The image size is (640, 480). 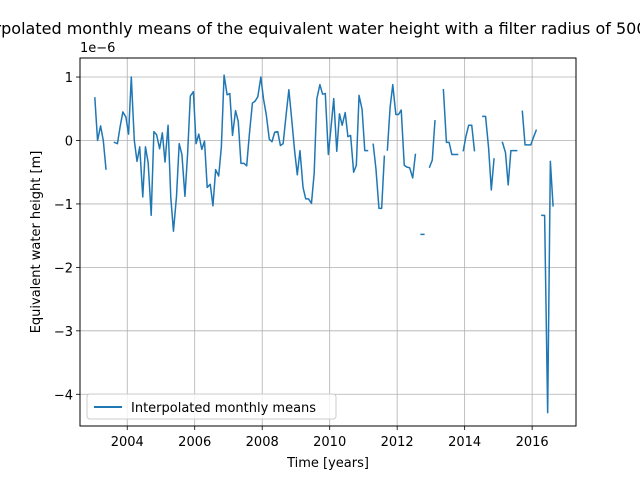 I want to click on y-offset-label: 1e−6, so click(x=97, y=48).